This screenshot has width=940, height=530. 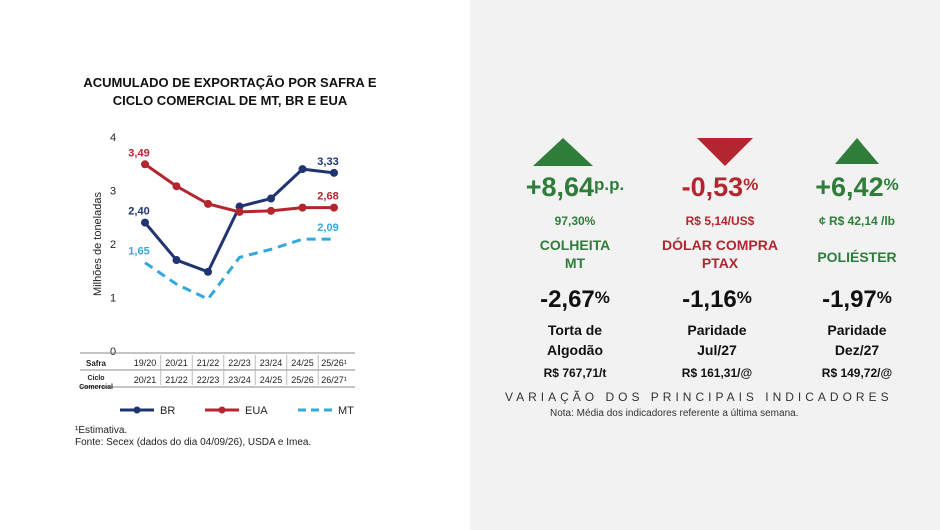 I want to click on torta-price: R$ 767,71/t, so click(x=575, y=373).